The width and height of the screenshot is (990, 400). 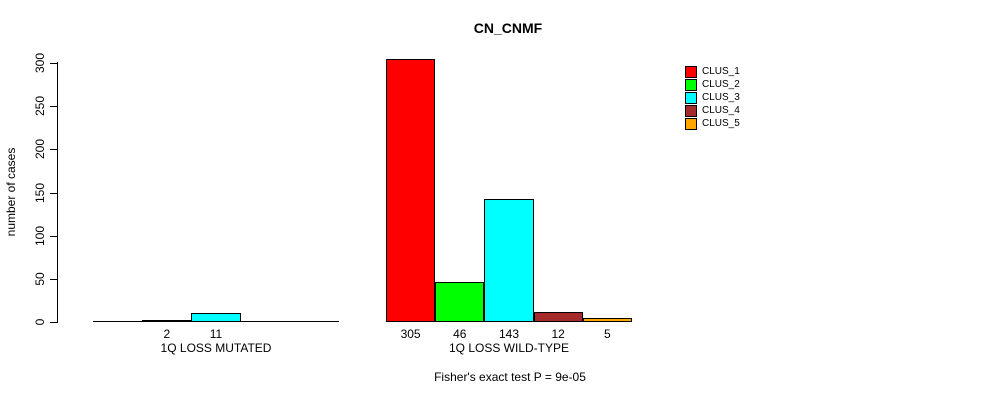 What do you see at coordinates (57, 192) in the screenshot?
I see `y-axis-line` at bounding box center [57, 192].